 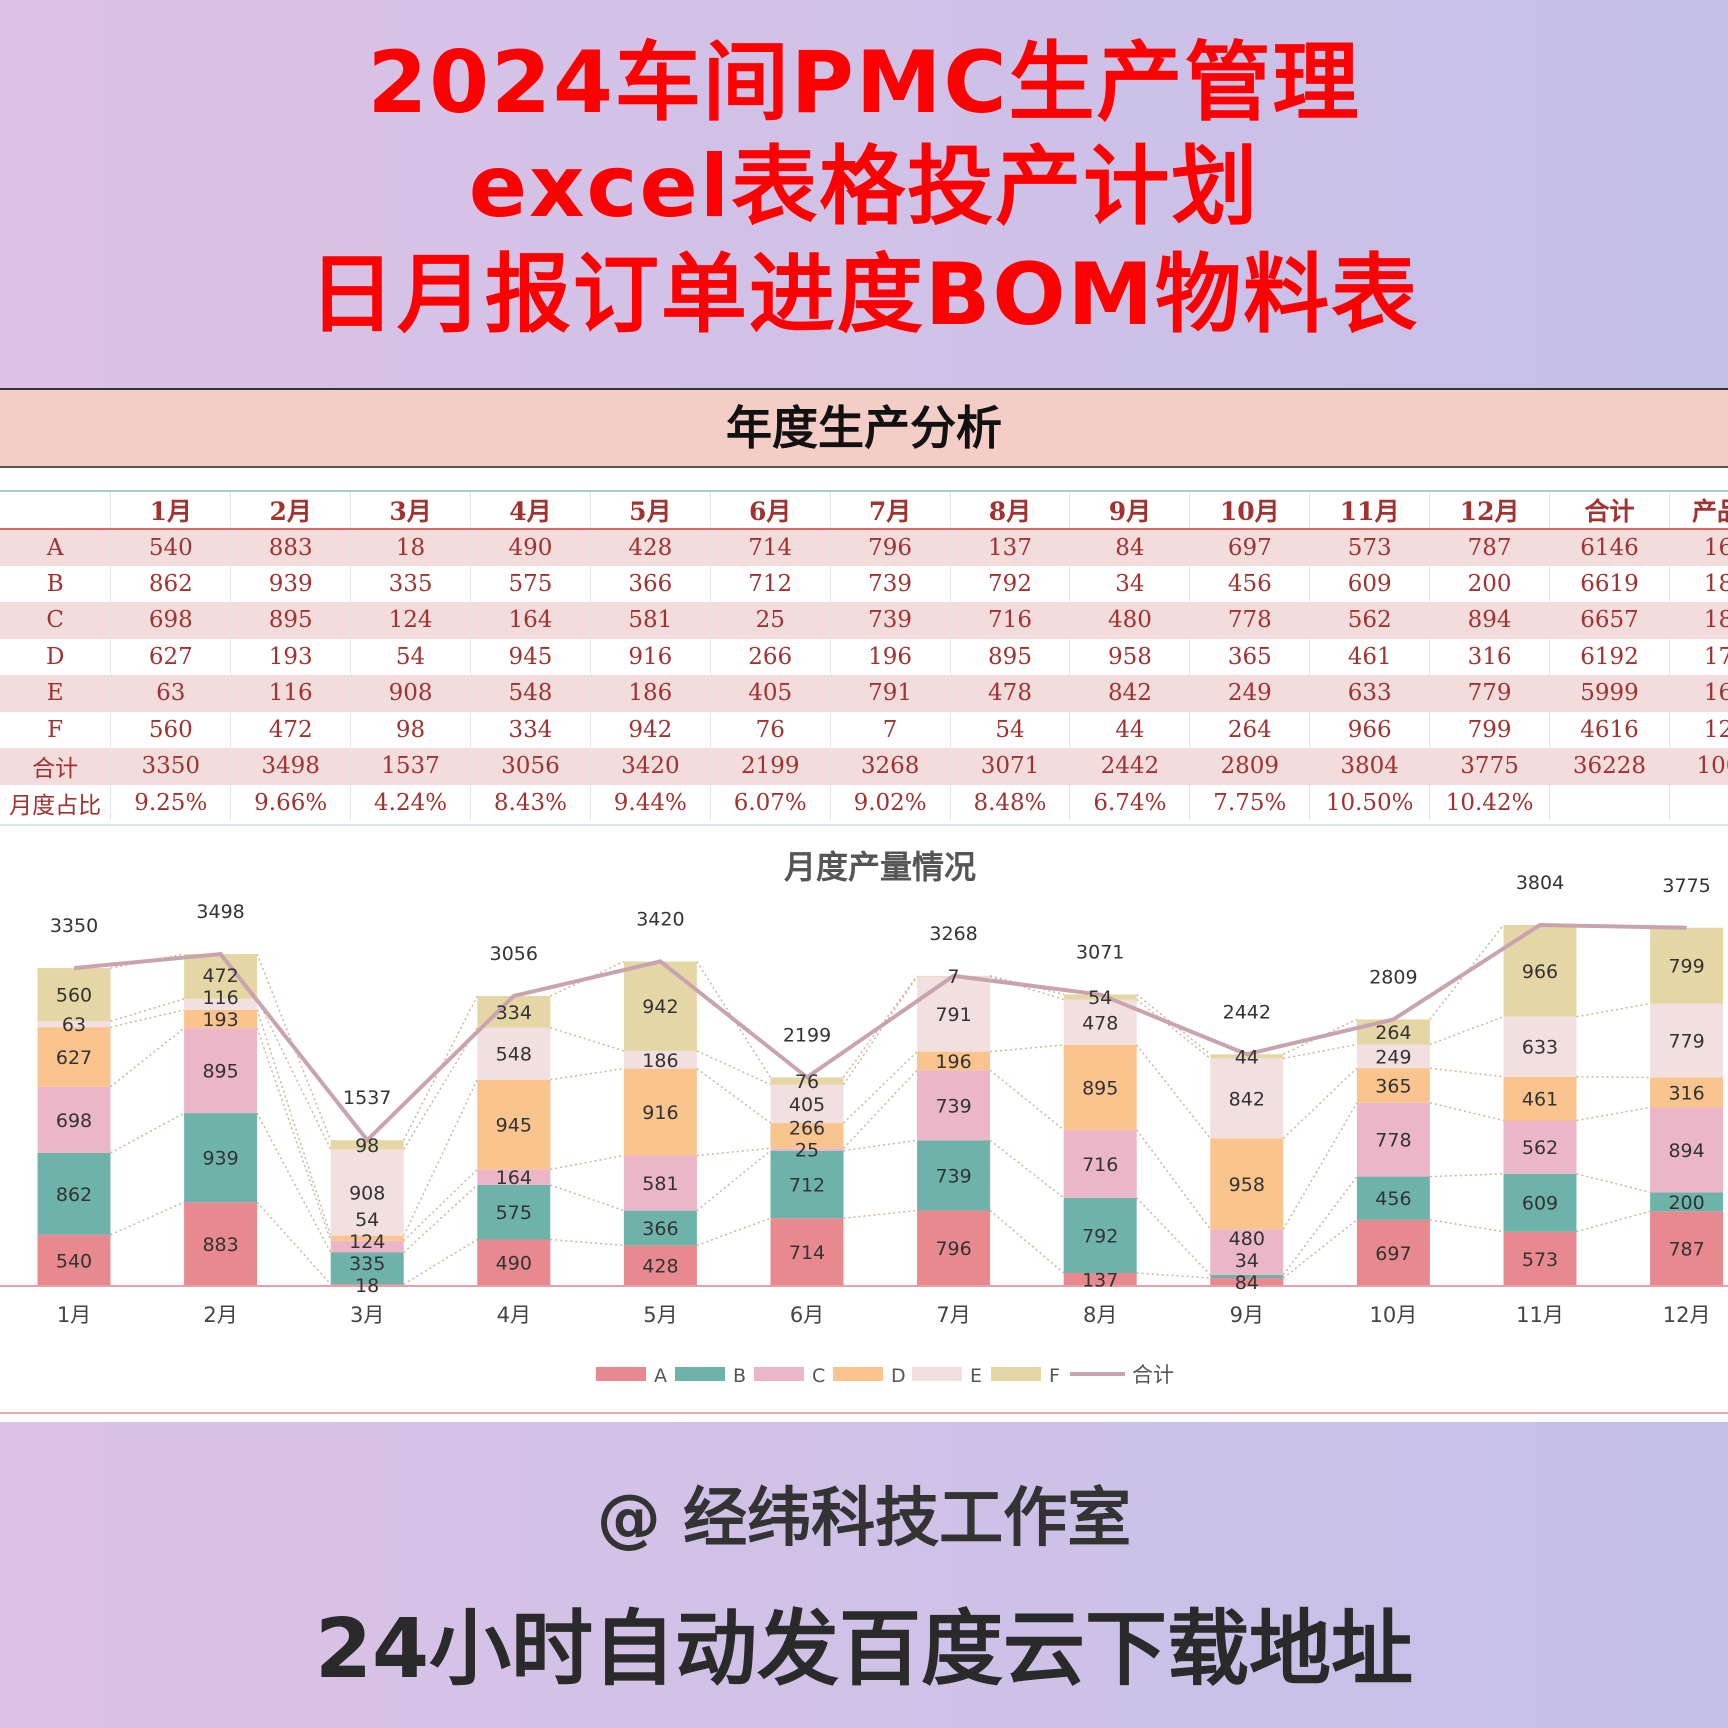 What do you see at coordinates (1698, 620) in the screenshot?
I see `table-cell: 18.3` at bounding box center [1698, 620].